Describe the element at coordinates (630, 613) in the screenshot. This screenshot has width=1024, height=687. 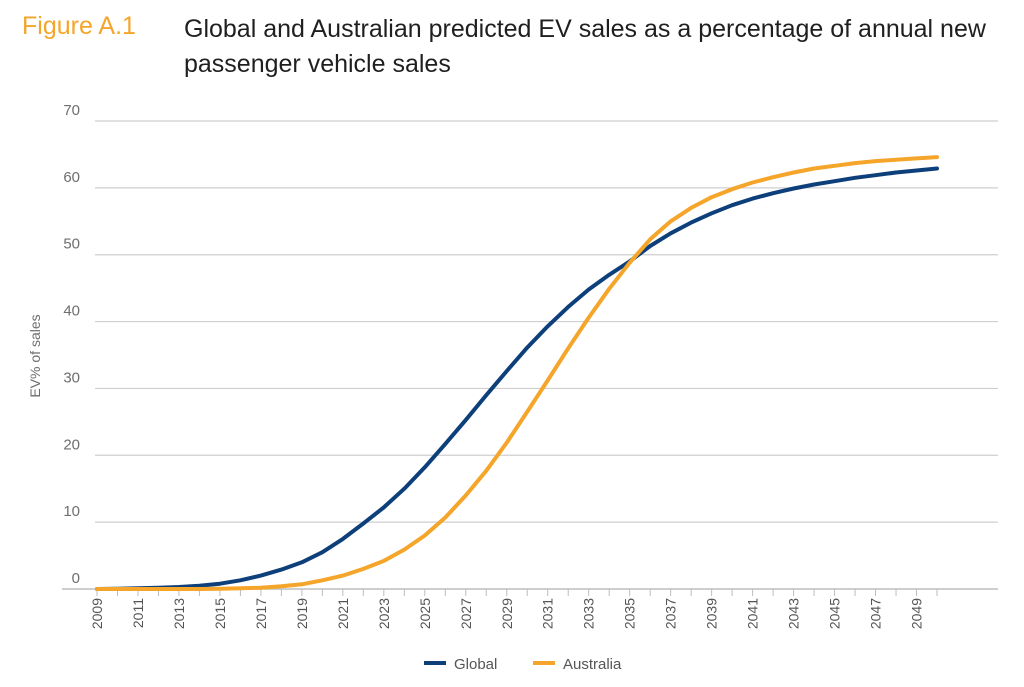
I see `x-tick-label: 2035` at that location.